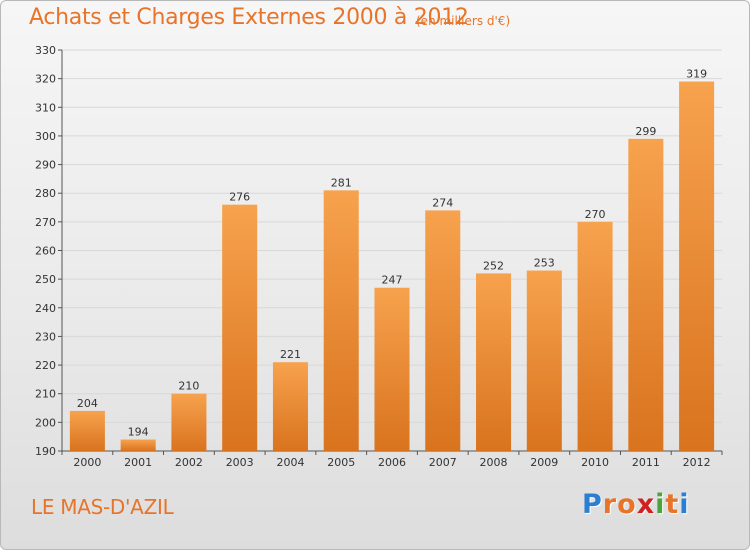 The width and height of the screenshot is (750, 550). I want to click on data-label: 281, so click(341, 182).